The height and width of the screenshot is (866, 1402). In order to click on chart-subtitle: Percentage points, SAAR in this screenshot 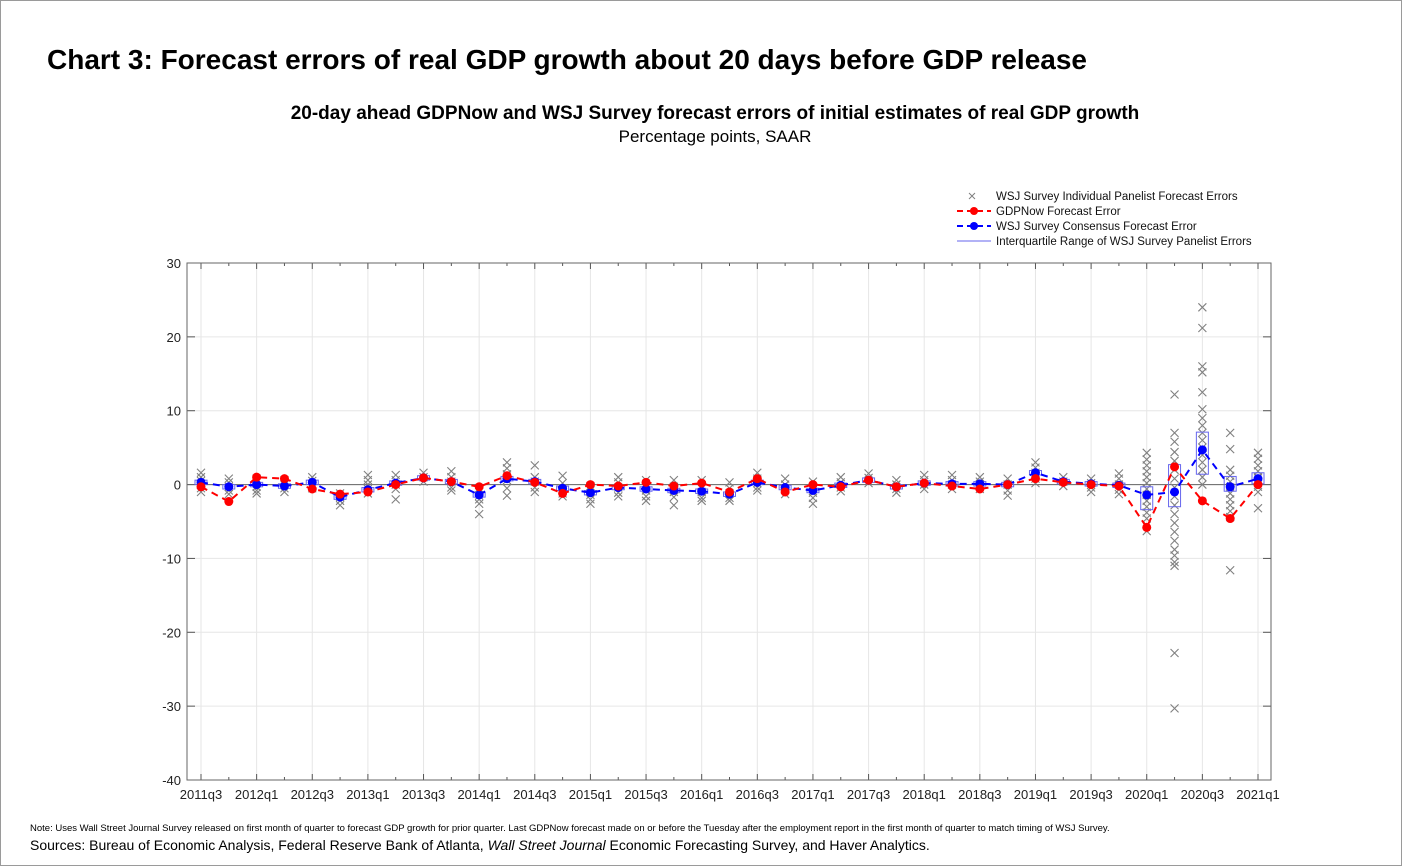, I will do `click(715, 136)`.